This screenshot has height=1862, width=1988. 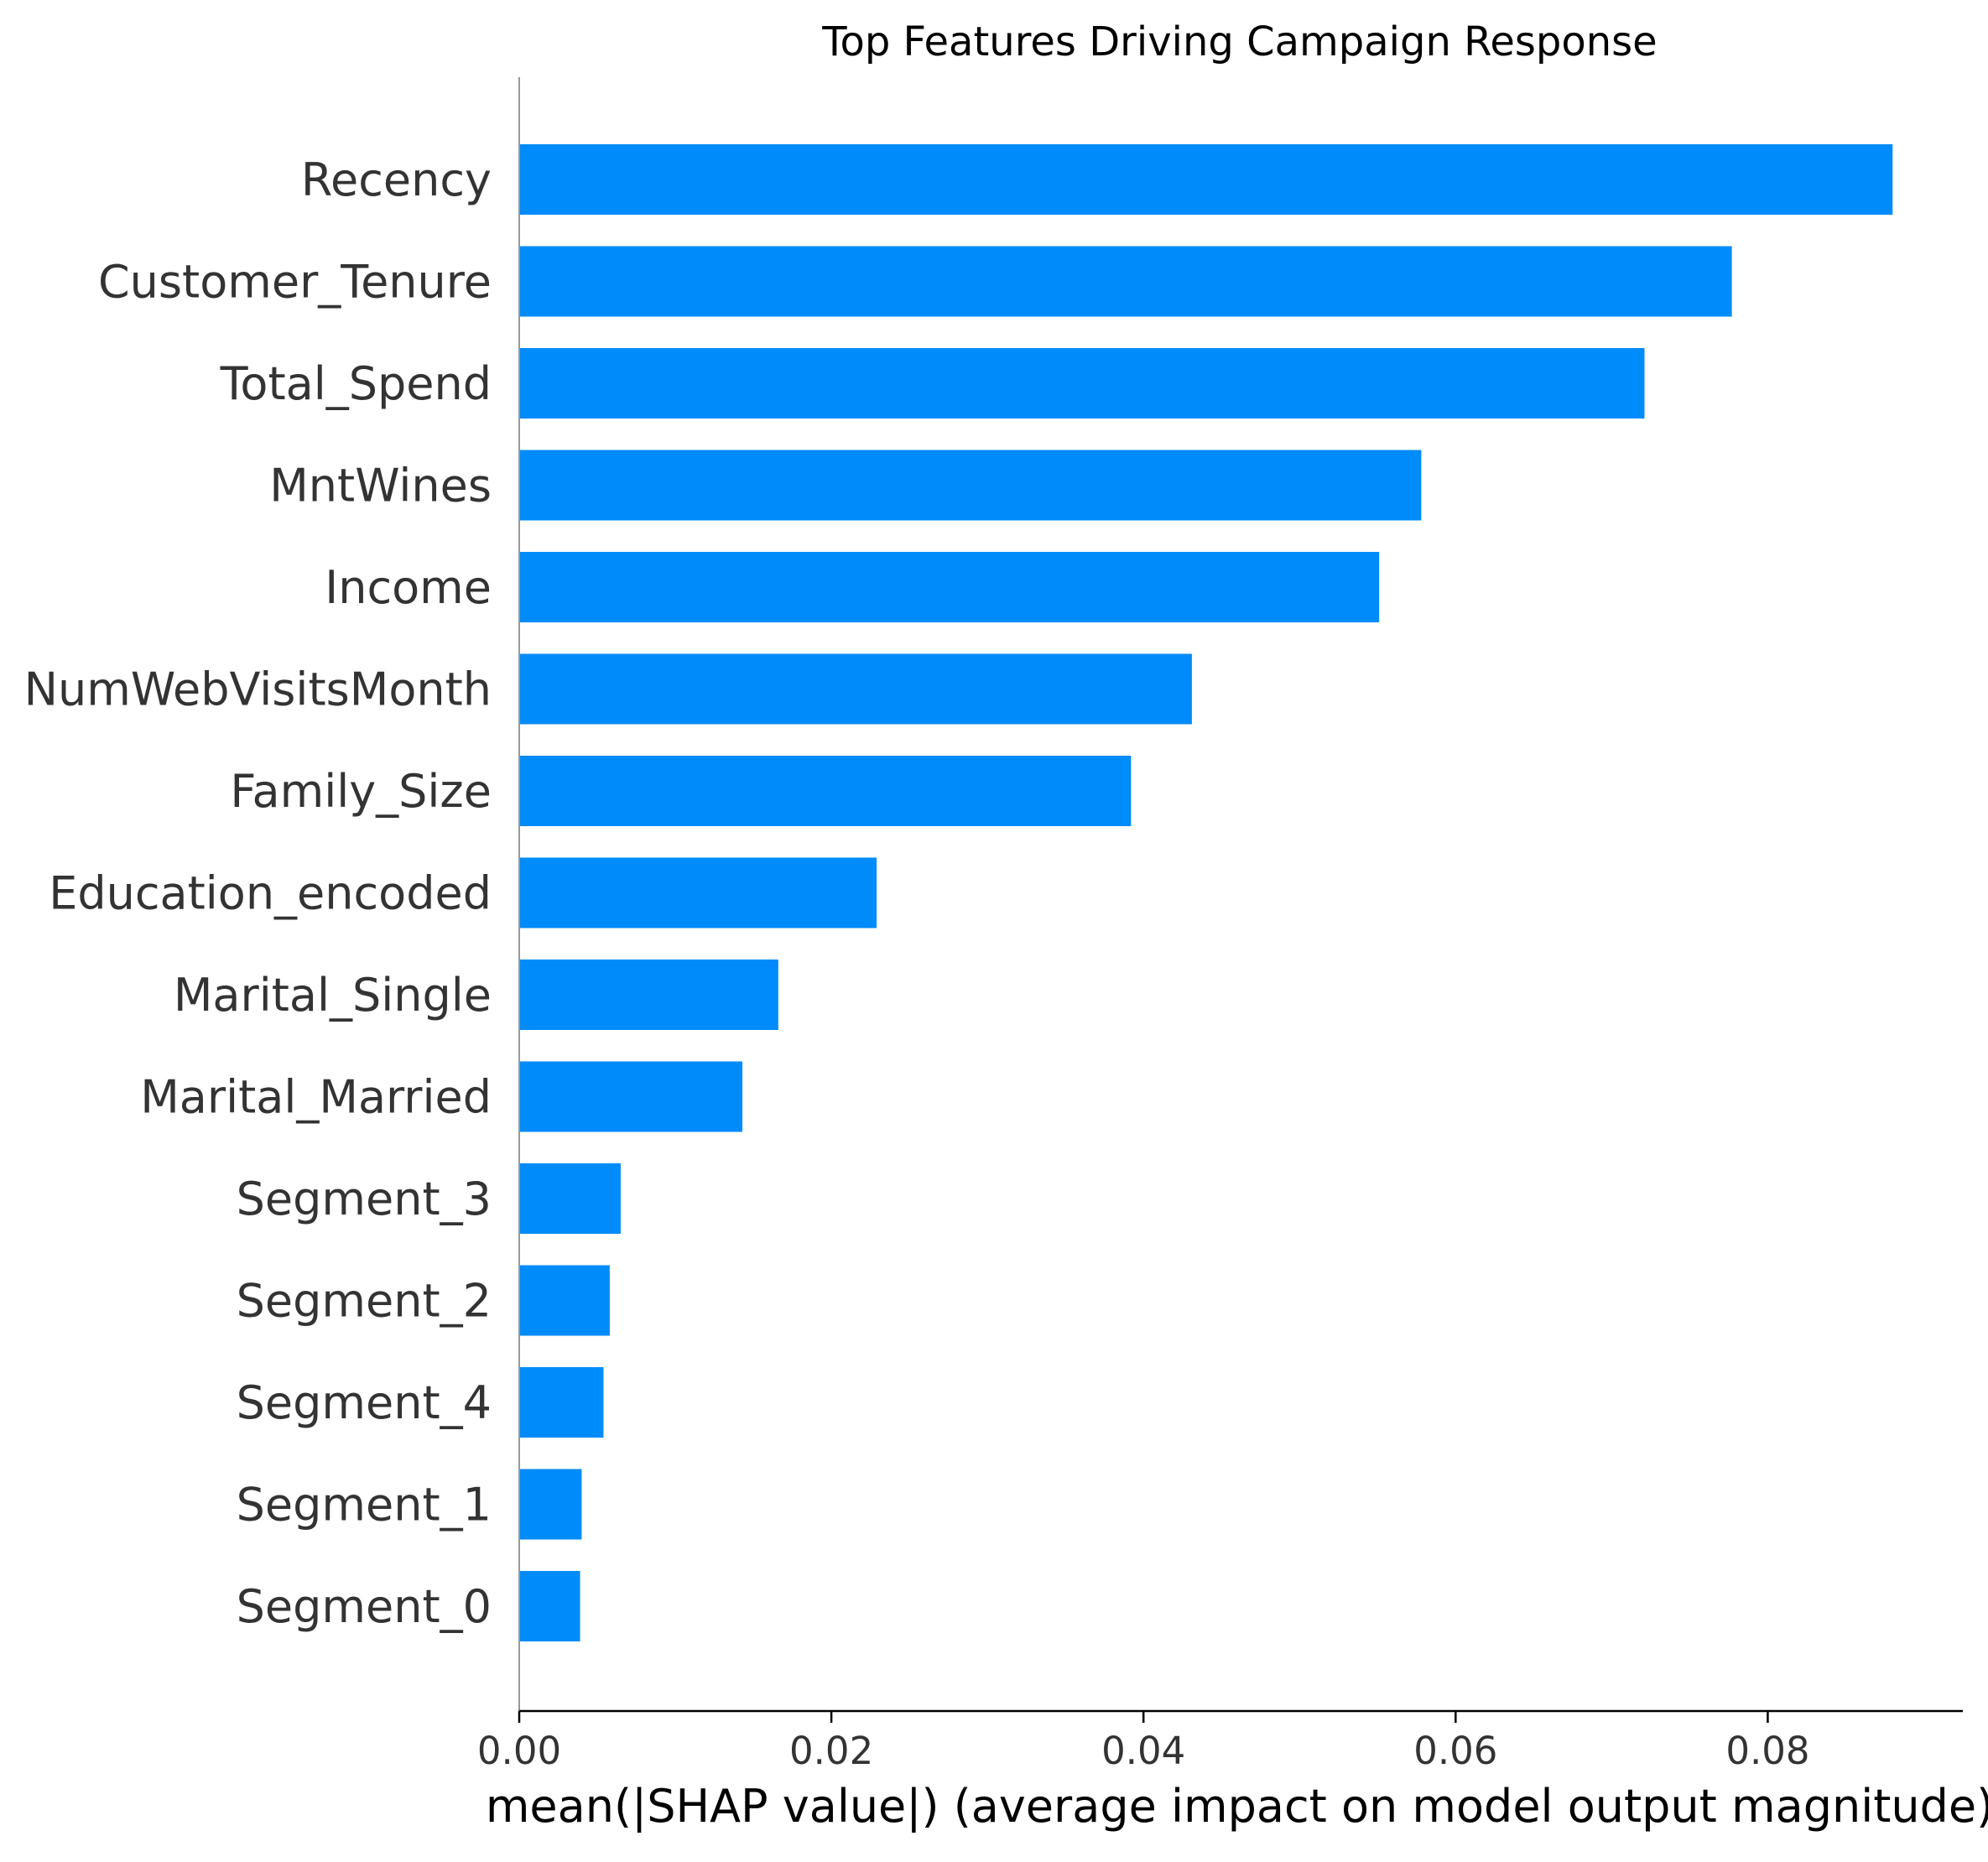 I want to click on category-label: Total_Spend, so click(x=356, y=383).